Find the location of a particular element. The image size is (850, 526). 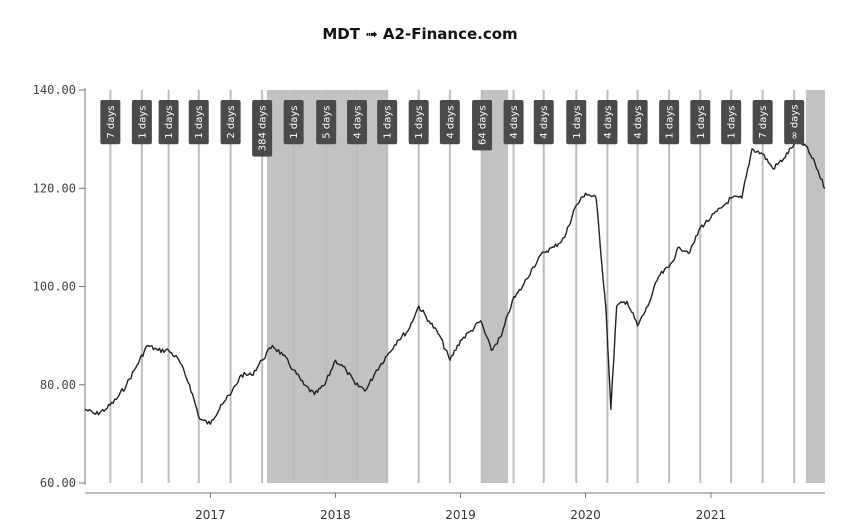

annotation-label: 384 days is located at coordinates (262, 128).